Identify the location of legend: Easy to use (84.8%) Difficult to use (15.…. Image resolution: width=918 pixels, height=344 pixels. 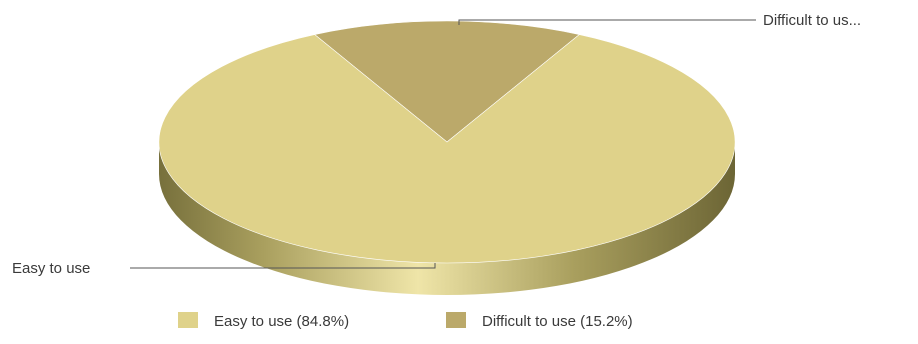
(405, 321).